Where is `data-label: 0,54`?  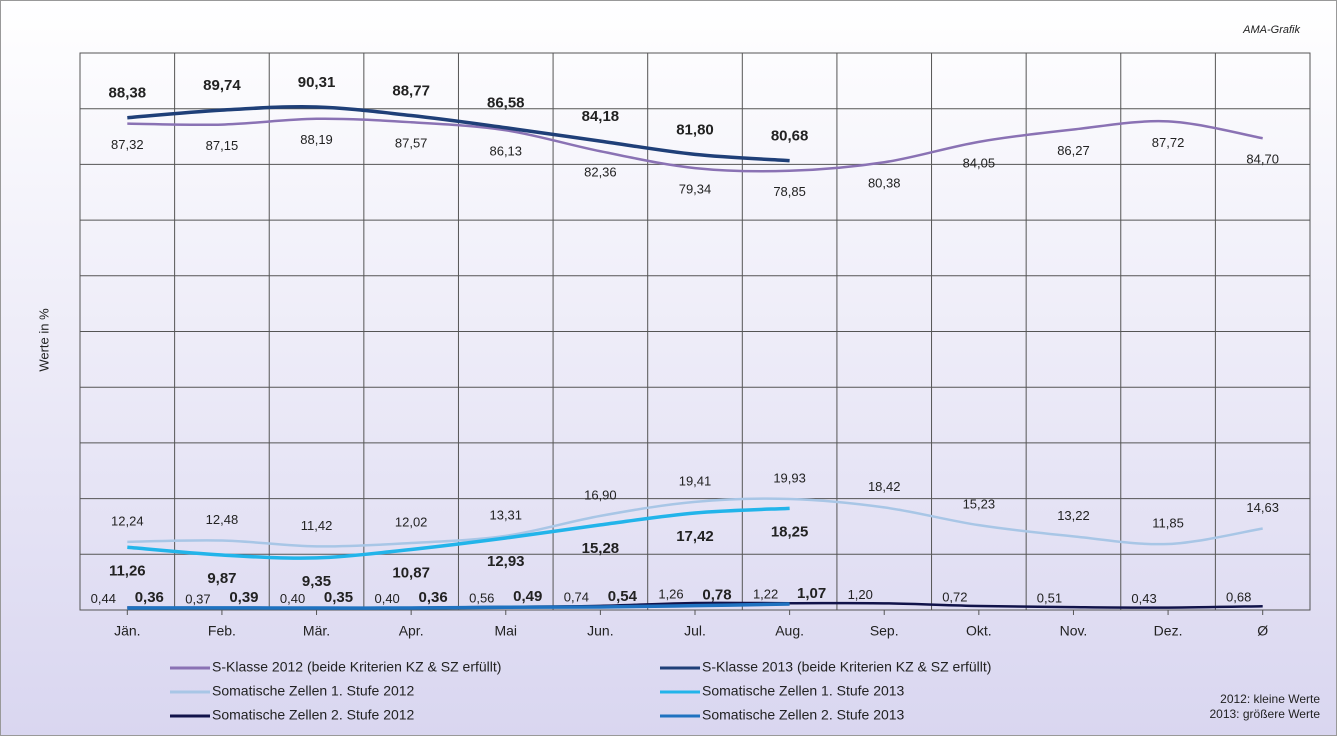
data-label: 0,54 is located at coordinates (623, 596).